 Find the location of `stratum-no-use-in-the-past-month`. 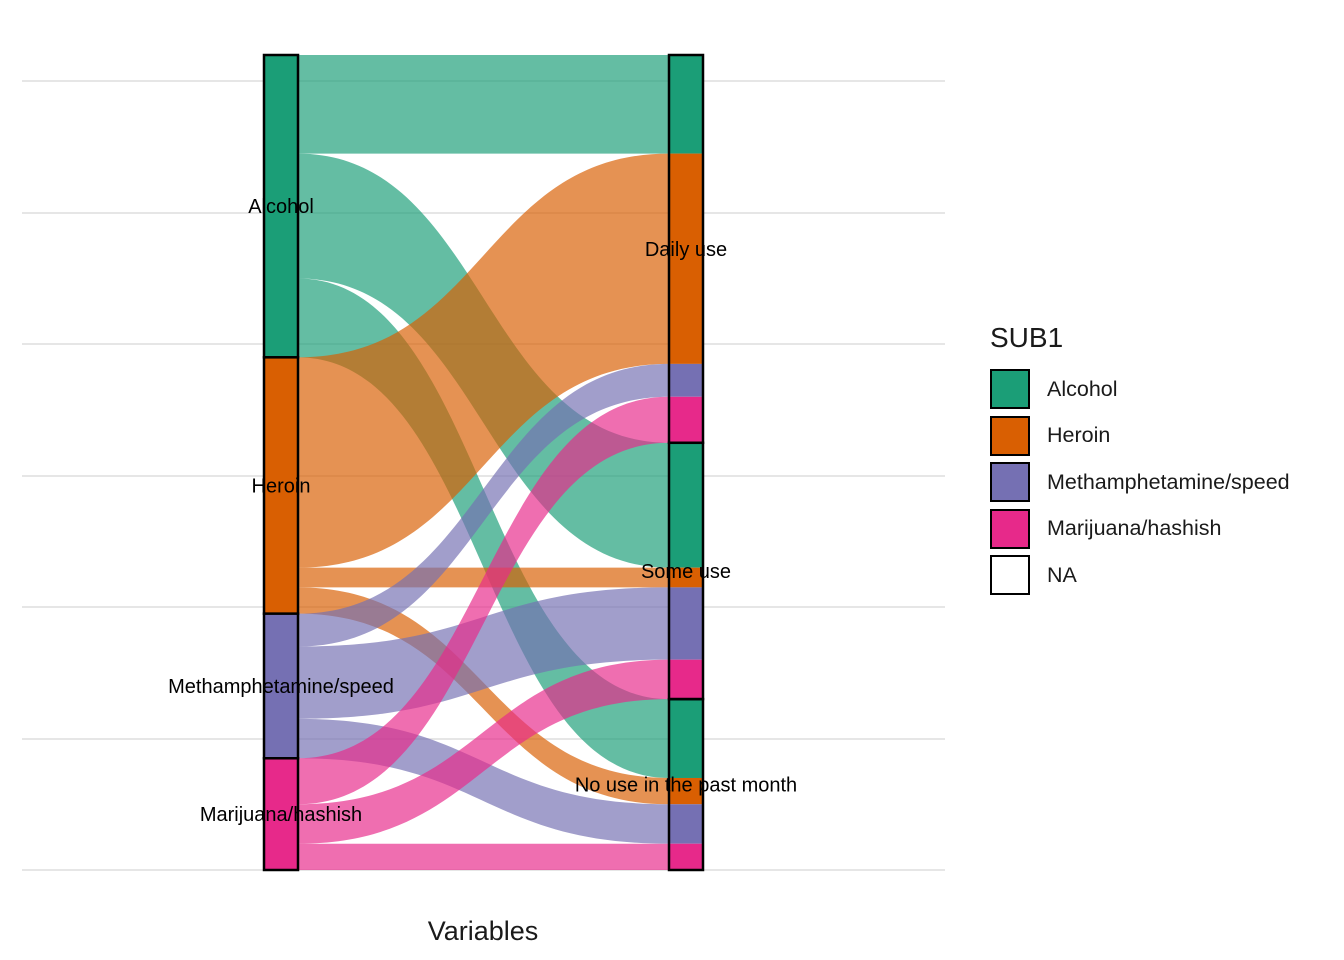

stratum-no-use-in-the-past-month is located at coordinates (686, 784).